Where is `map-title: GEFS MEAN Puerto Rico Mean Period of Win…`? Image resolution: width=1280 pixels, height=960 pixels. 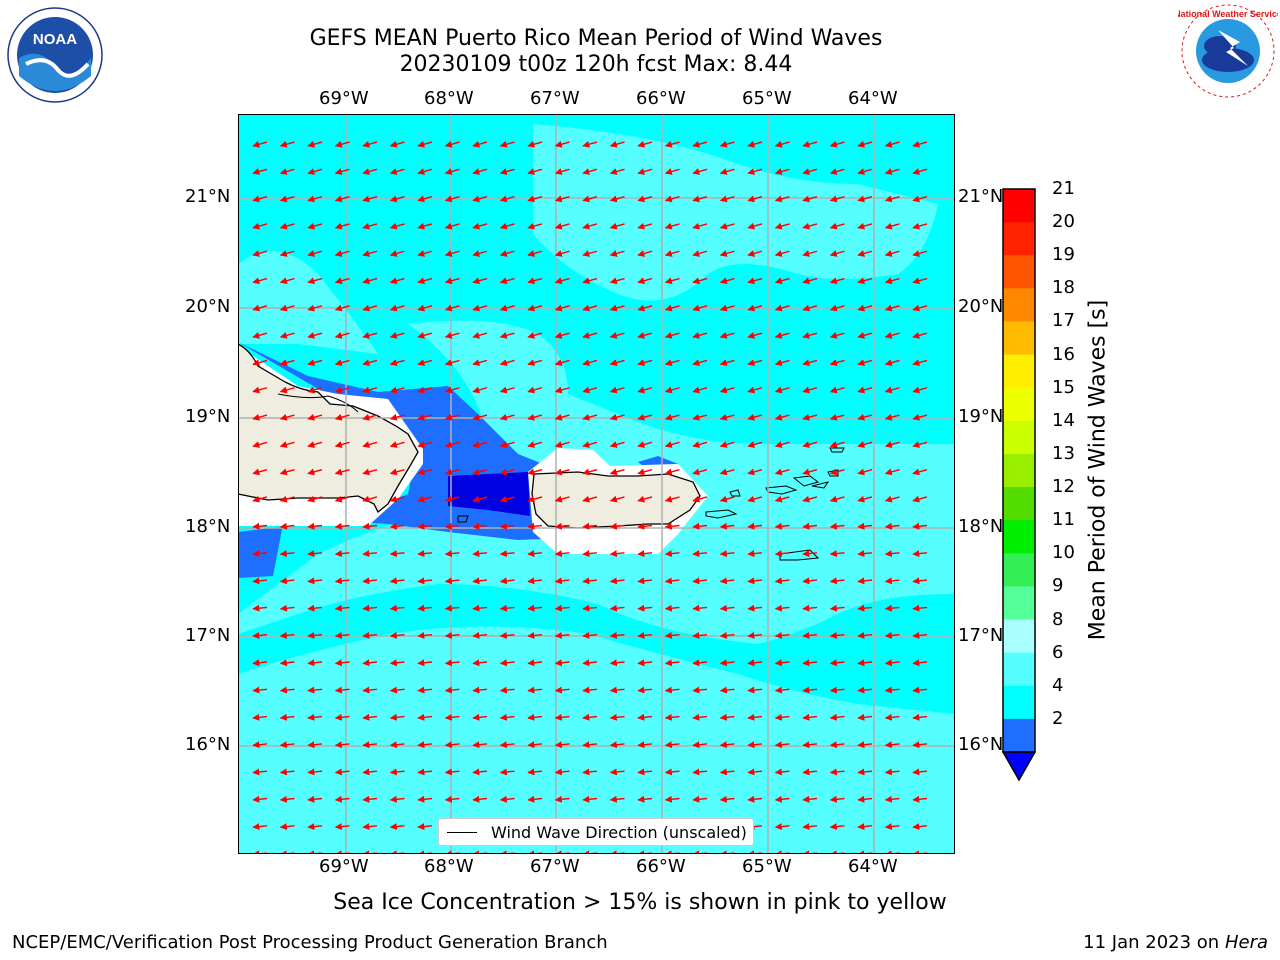
map-title: GEFS MEAN Puerto Rico Mean Period of Win… is located at coordinates (596, 52).